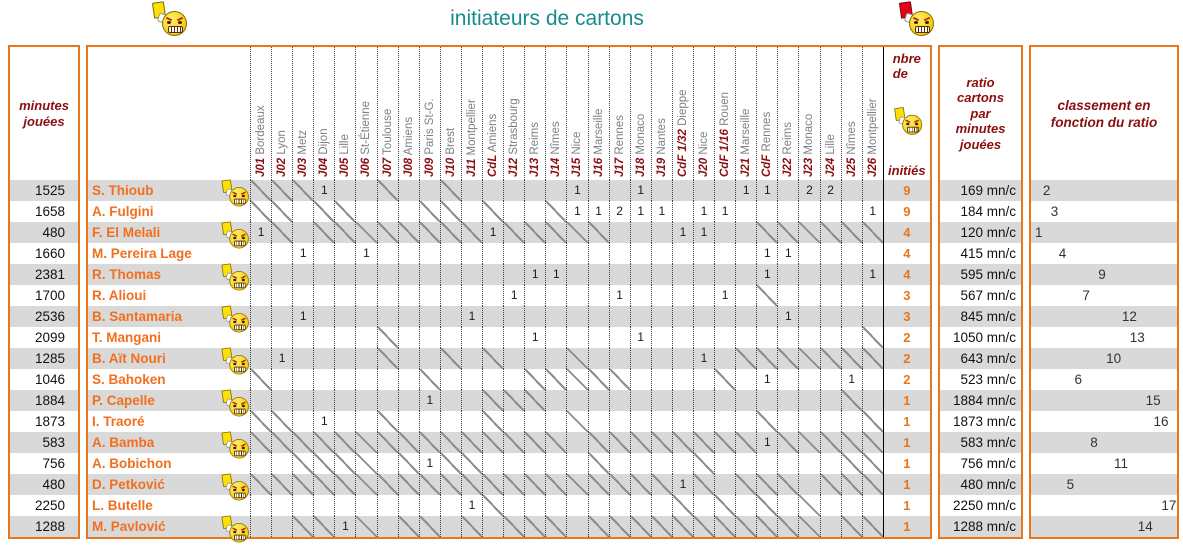 The image size is (1183, 546). What do you see at coordinates (767, 133) in the screenshot?
I see `match-team: Rennes` at bounding box center [767, 133].